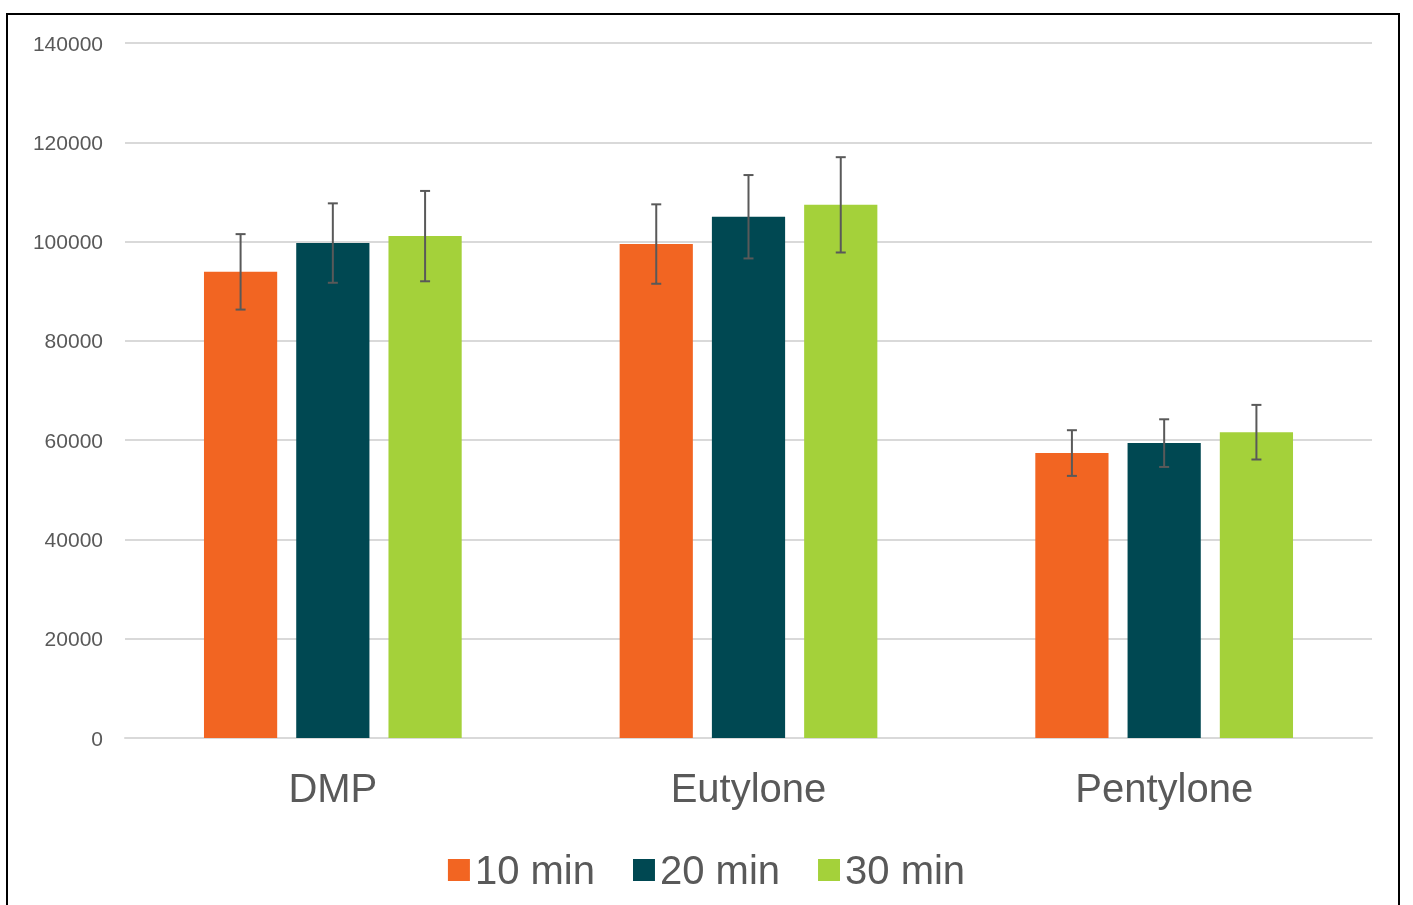 The height and width of the screenshot is (905, 1413). Describe the element at coordinates (73, 341) in the screenshot. I see `y-tick-label: 80000` at that location.